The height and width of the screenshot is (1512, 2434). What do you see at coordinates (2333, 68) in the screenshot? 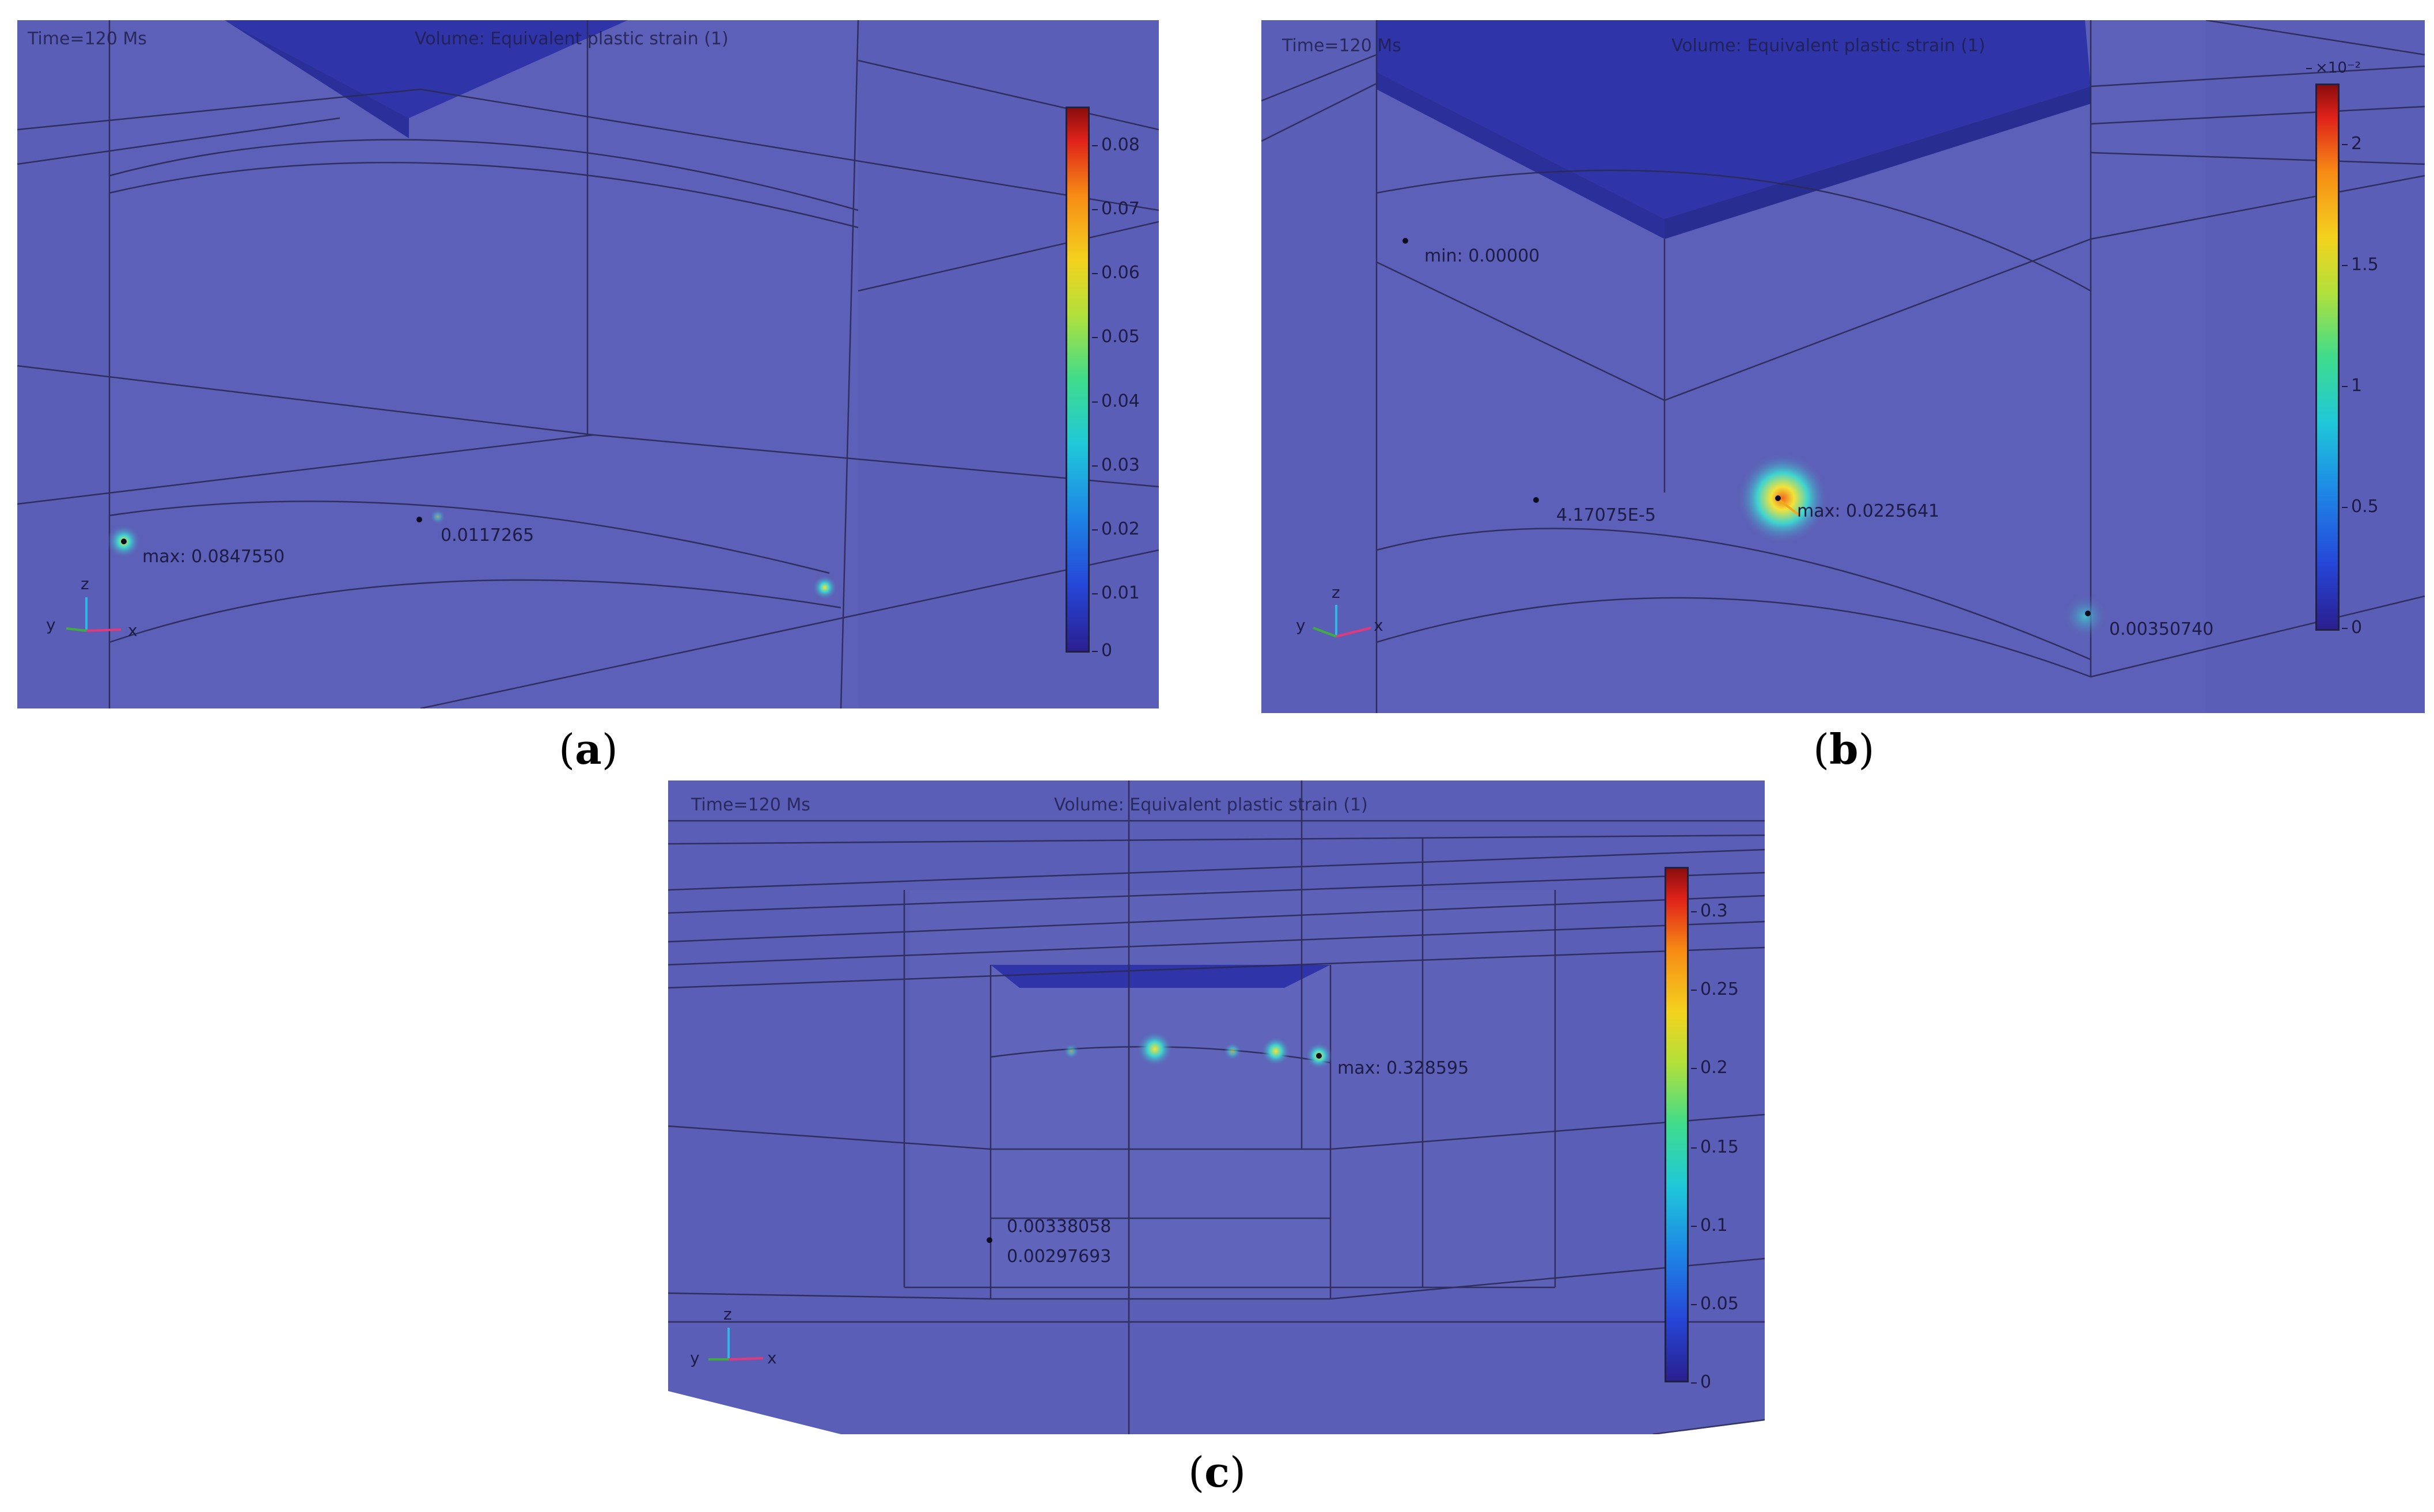
I see `panel-b-colorbar-multiplier: ×10⁻²` at bounding box center [2333, 68].